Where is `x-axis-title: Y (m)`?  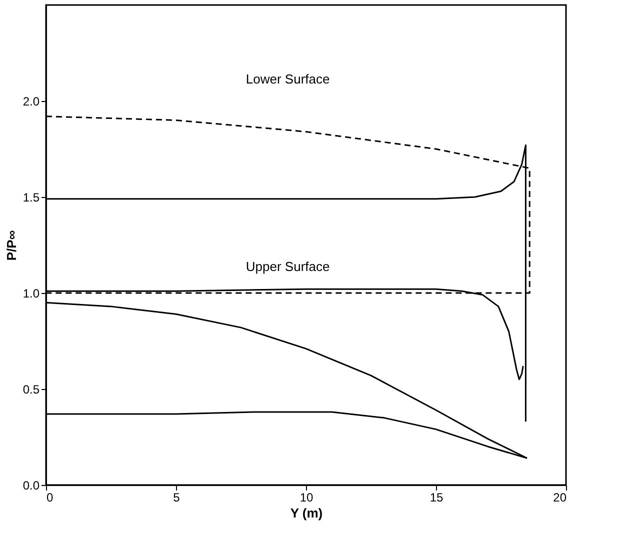 x-axis-title: Y (m) is located at coordinates (306, 513).